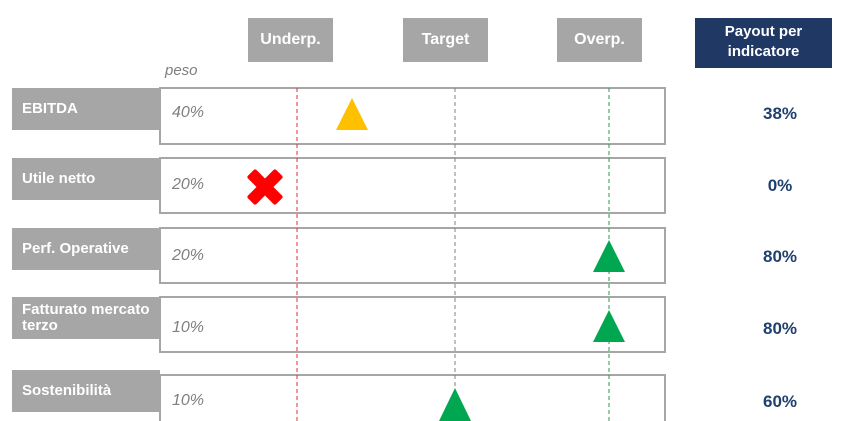  Describe the element at coordinates (599, 40) in the screenshot. I see `column-header: Overp.` at that location.